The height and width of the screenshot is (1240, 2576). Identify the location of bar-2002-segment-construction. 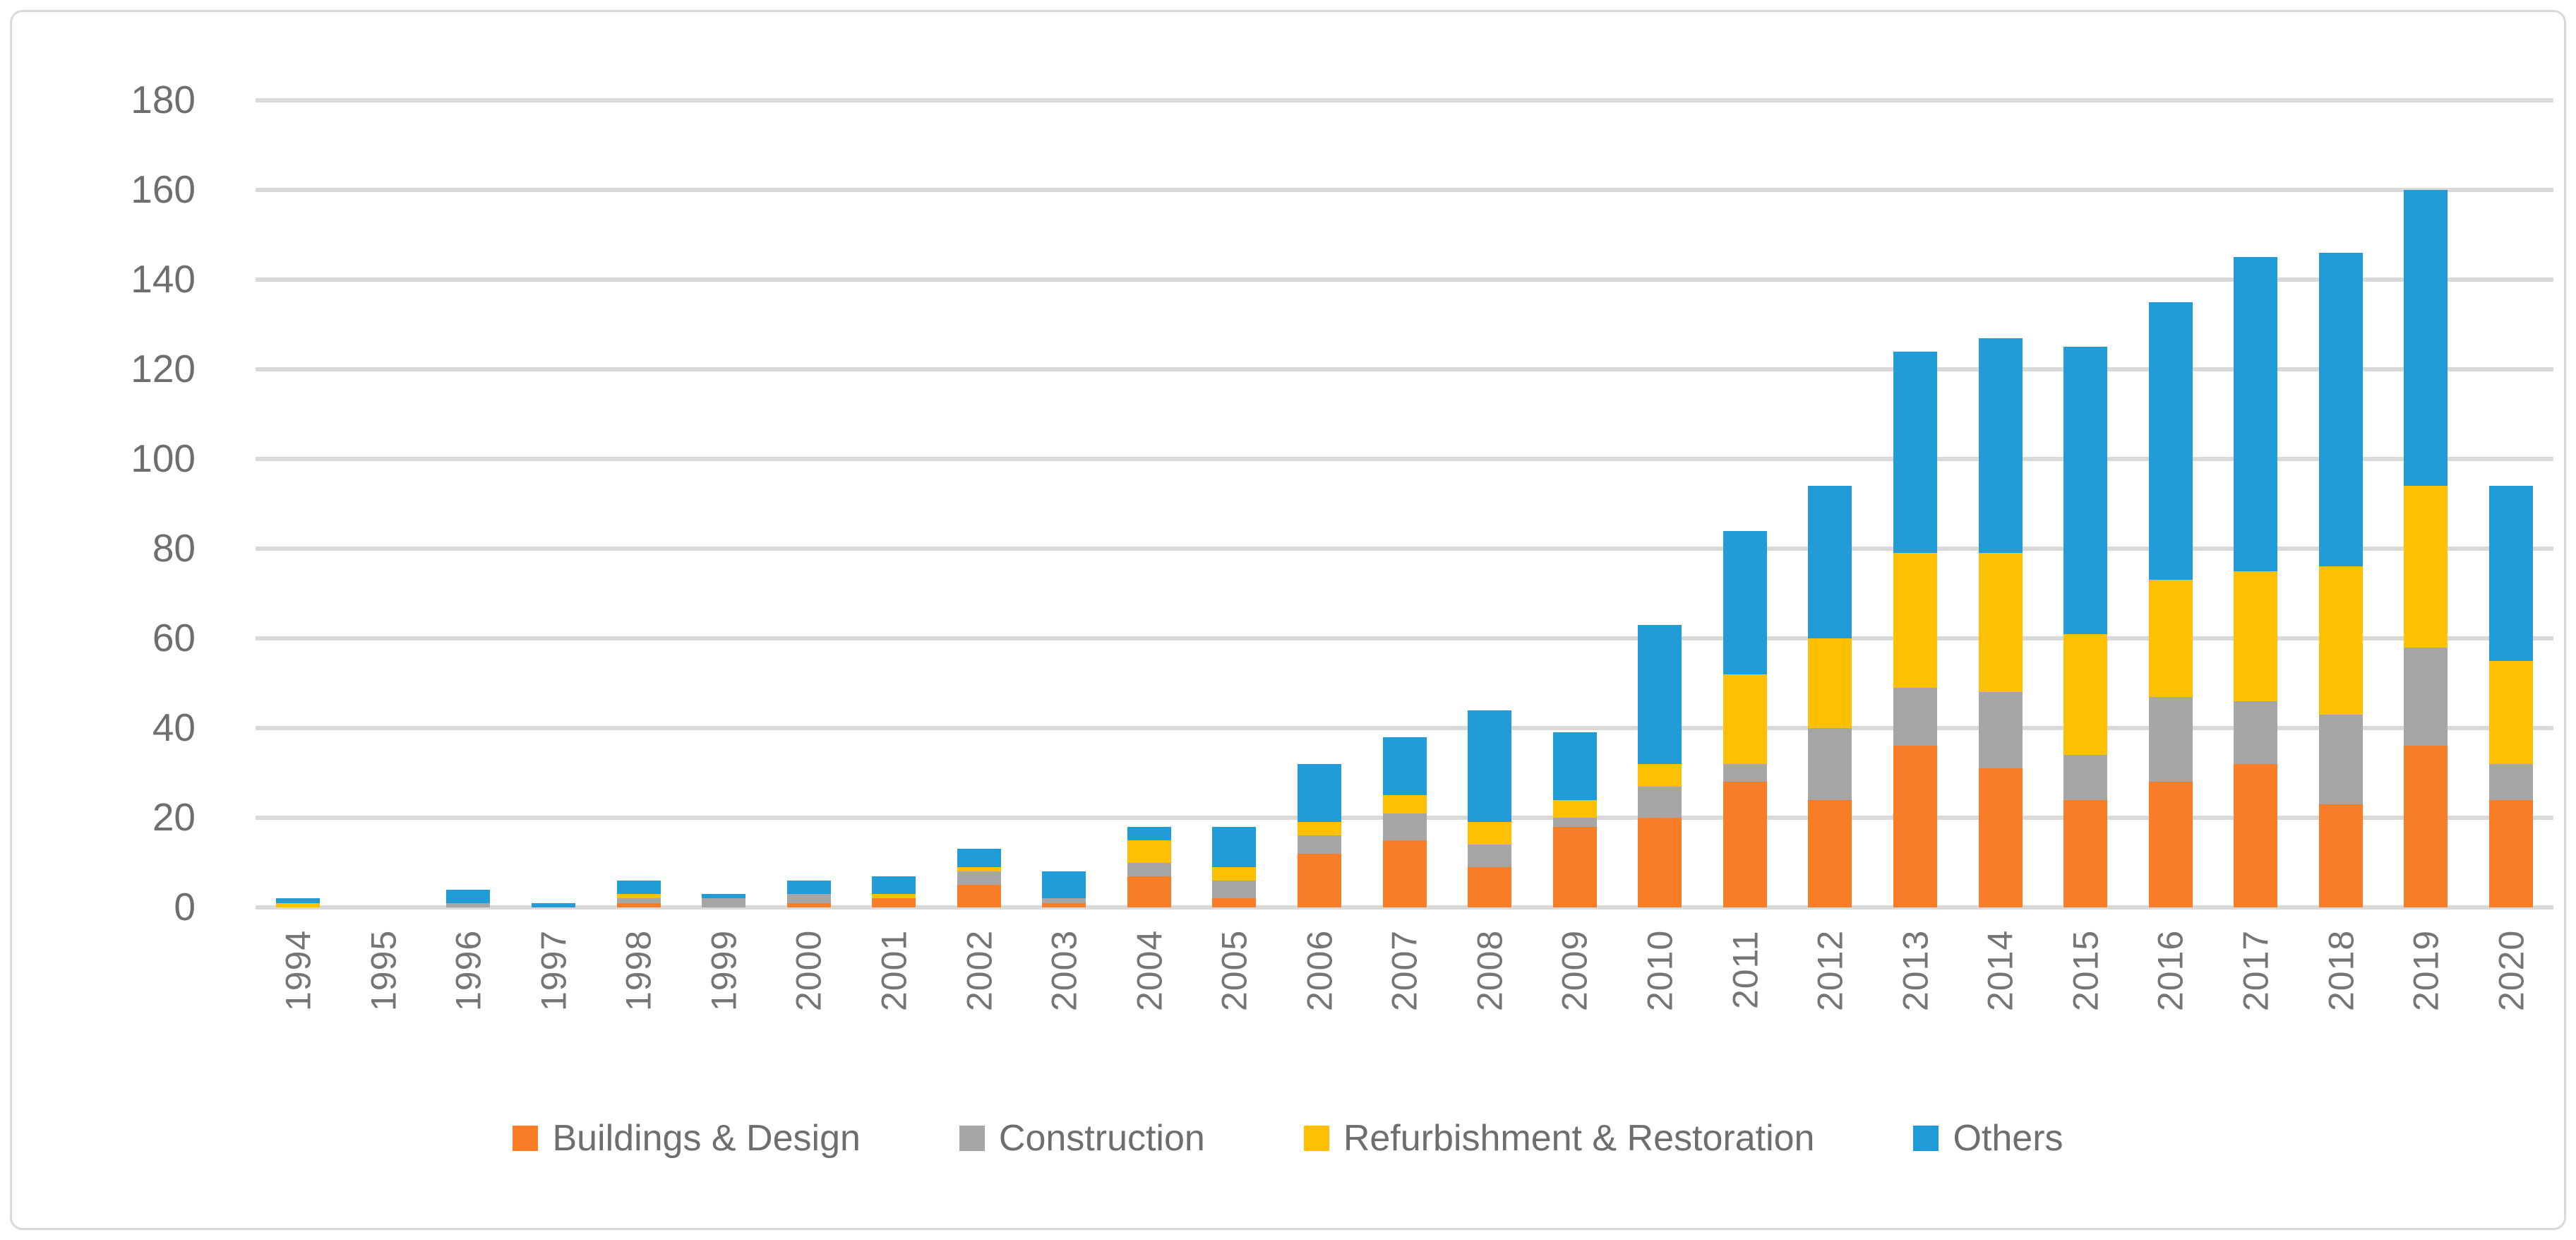
(979, 878).